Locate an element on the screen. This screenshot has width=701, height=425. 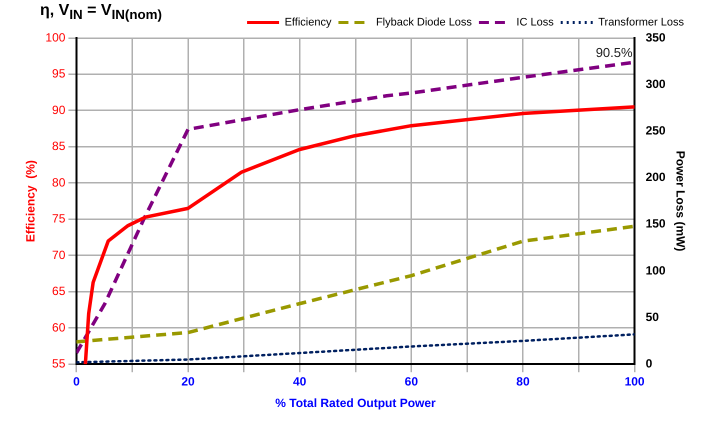
y2-tick-label: 150 is located at coordinates (656, 223).